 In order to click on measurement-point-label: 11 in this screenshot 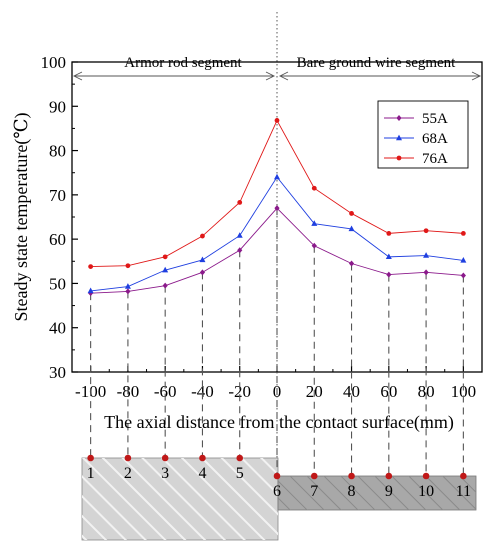, I will do `click(463, 491)`.